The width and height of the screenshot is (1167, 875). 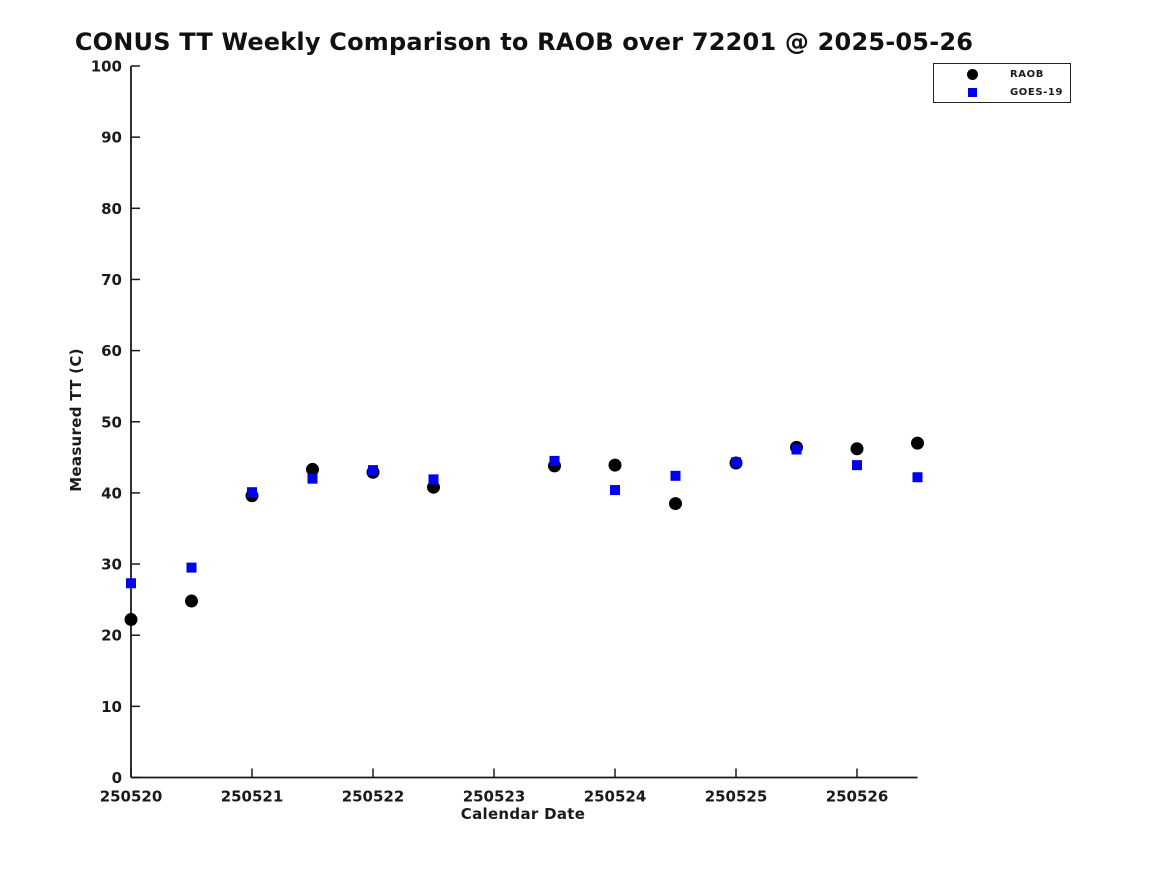 What do you see at coordinates (111, 707) in the screenshot?
I see `y-tick-label: 10` at bounding box center [111, 707].